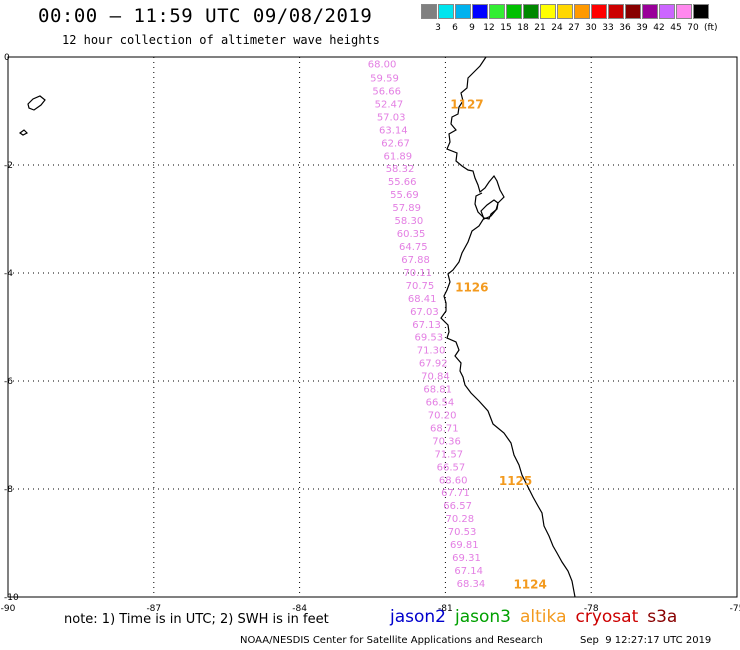  Describe the element at coordinates (625, 28) in the screenshot. I see `legend-swatch-label: 36` at that location.